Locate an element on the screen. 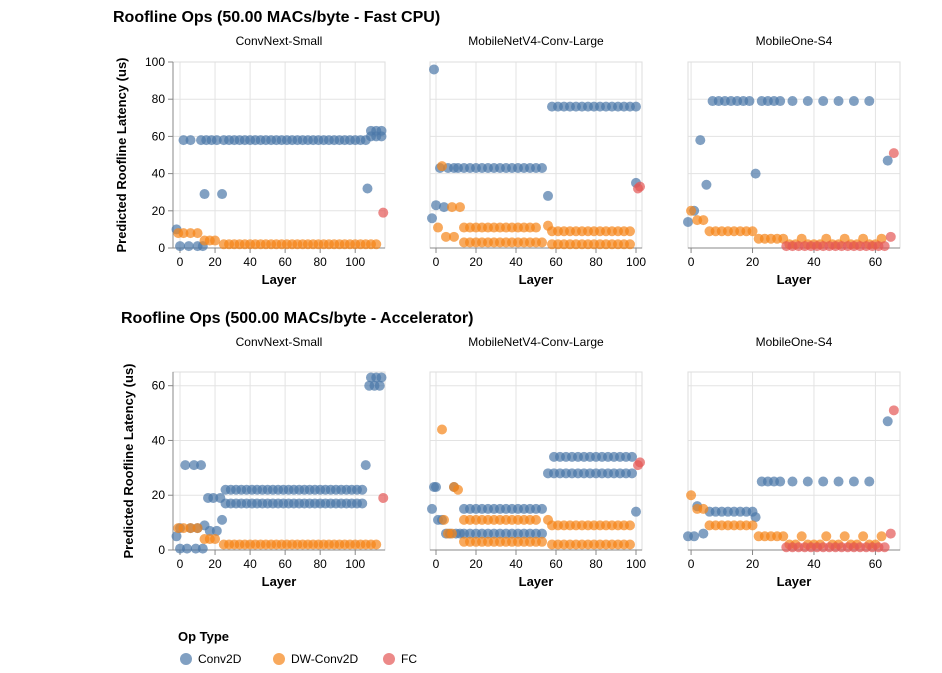 The image size is (942, 673). facet-title: MobileNetV4-Conv-Large is located at coordinates (536, 342).